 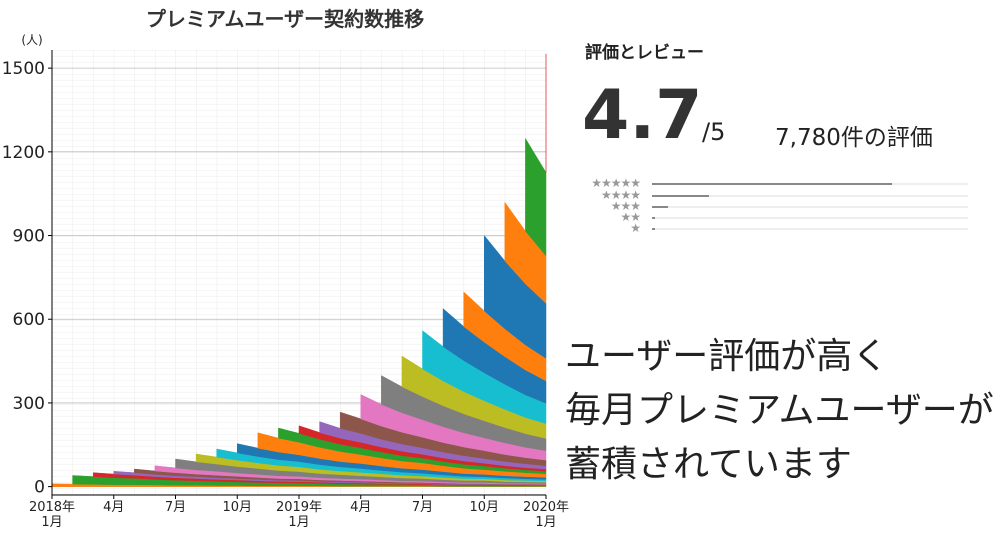 I want to click on area, so click(x=536, y=197).